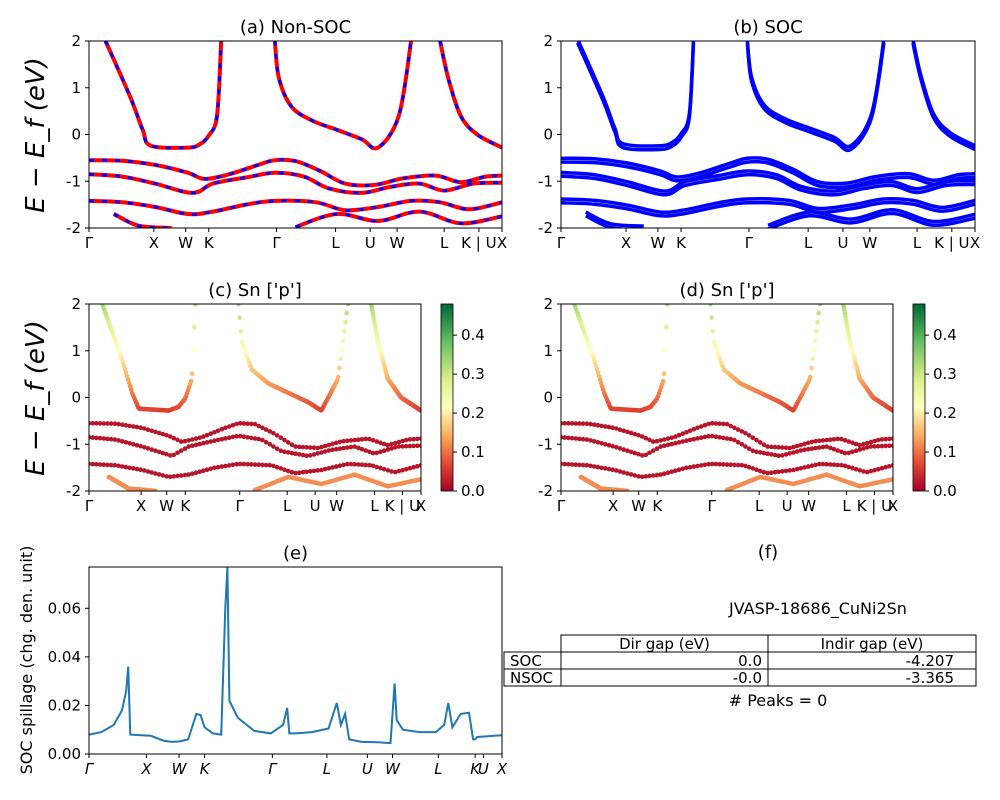 This screenshot has height=800, width=1000. What do you see at coordinates (336, 506) in the screenshot?
I see `x-tick-label-c: W` at bounding box center [336, 506].